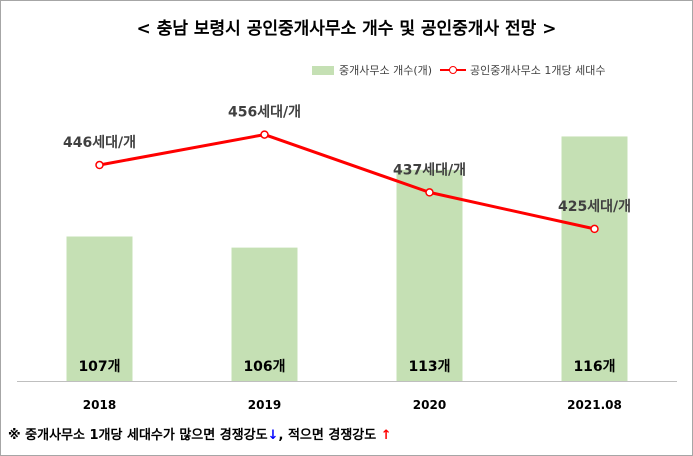 The width and height of the screenshot is (693, 456). What do you see at coordinates (594, 367) in the screenshot?
I see `bar-data-label-3: 116개` at bounding box center [594, 367].